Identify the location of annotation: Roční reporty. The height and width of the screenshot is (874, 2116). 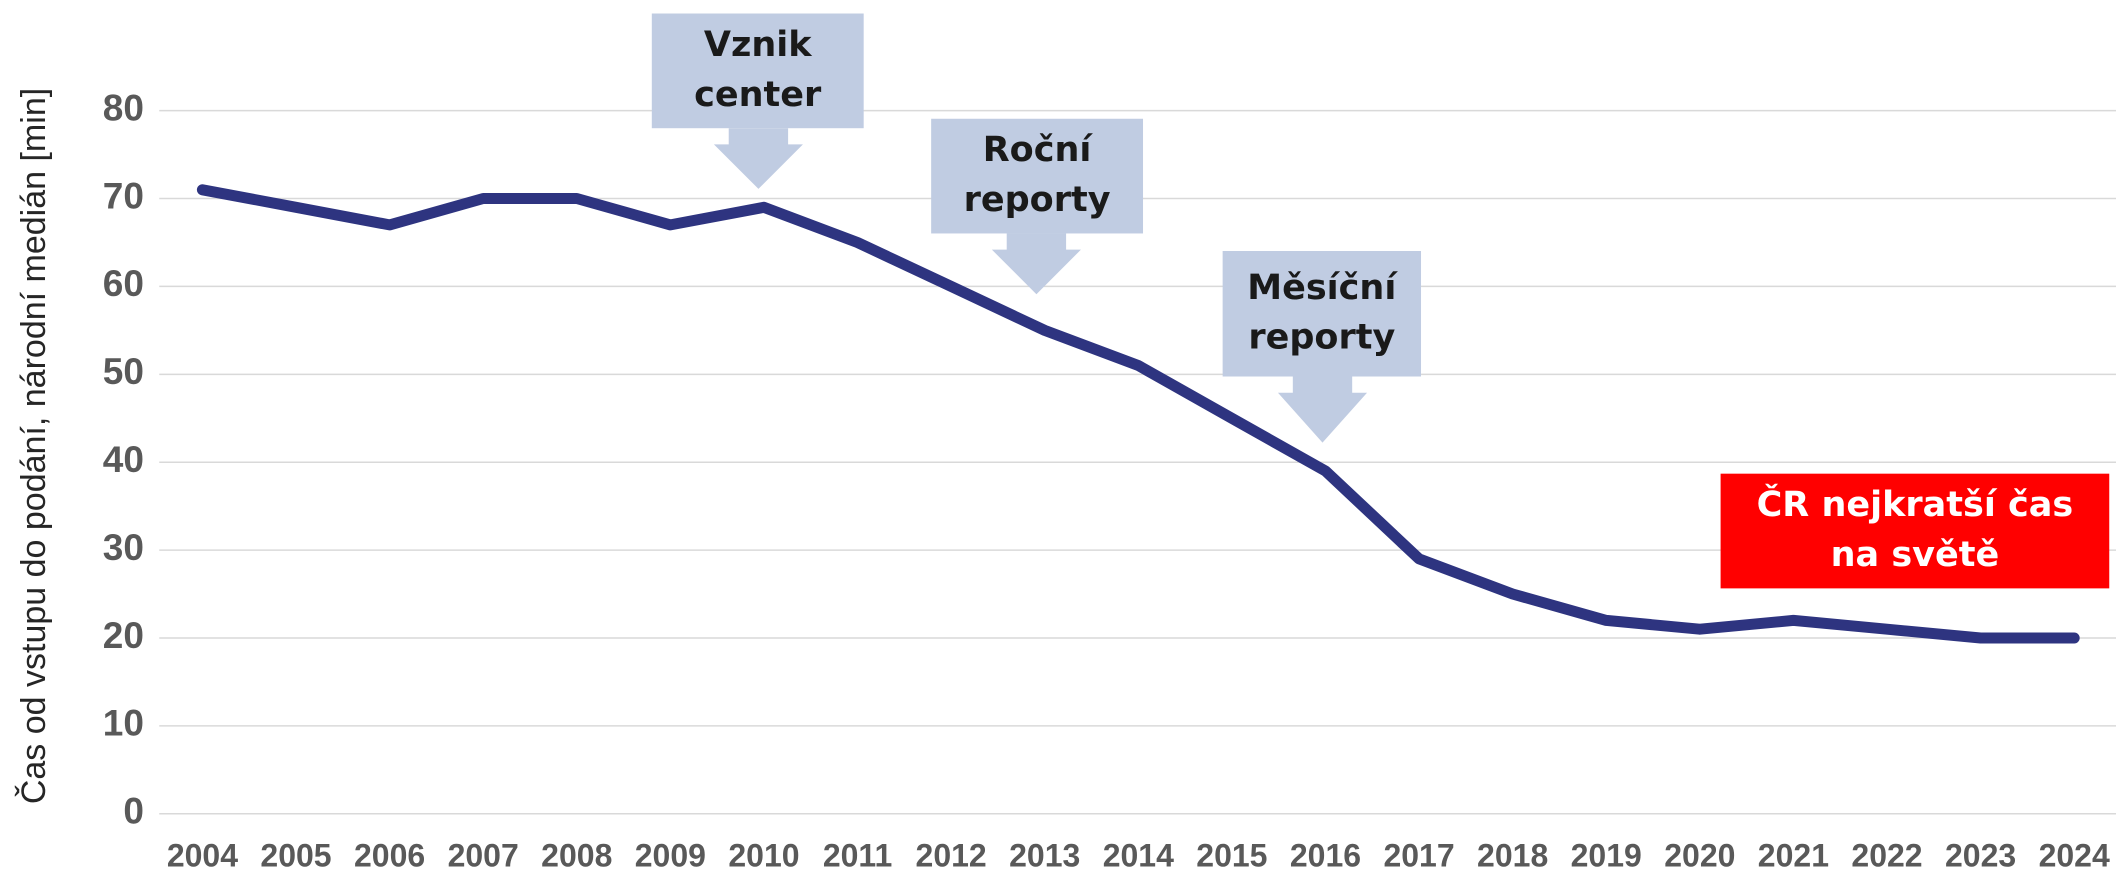
(1037, 206).